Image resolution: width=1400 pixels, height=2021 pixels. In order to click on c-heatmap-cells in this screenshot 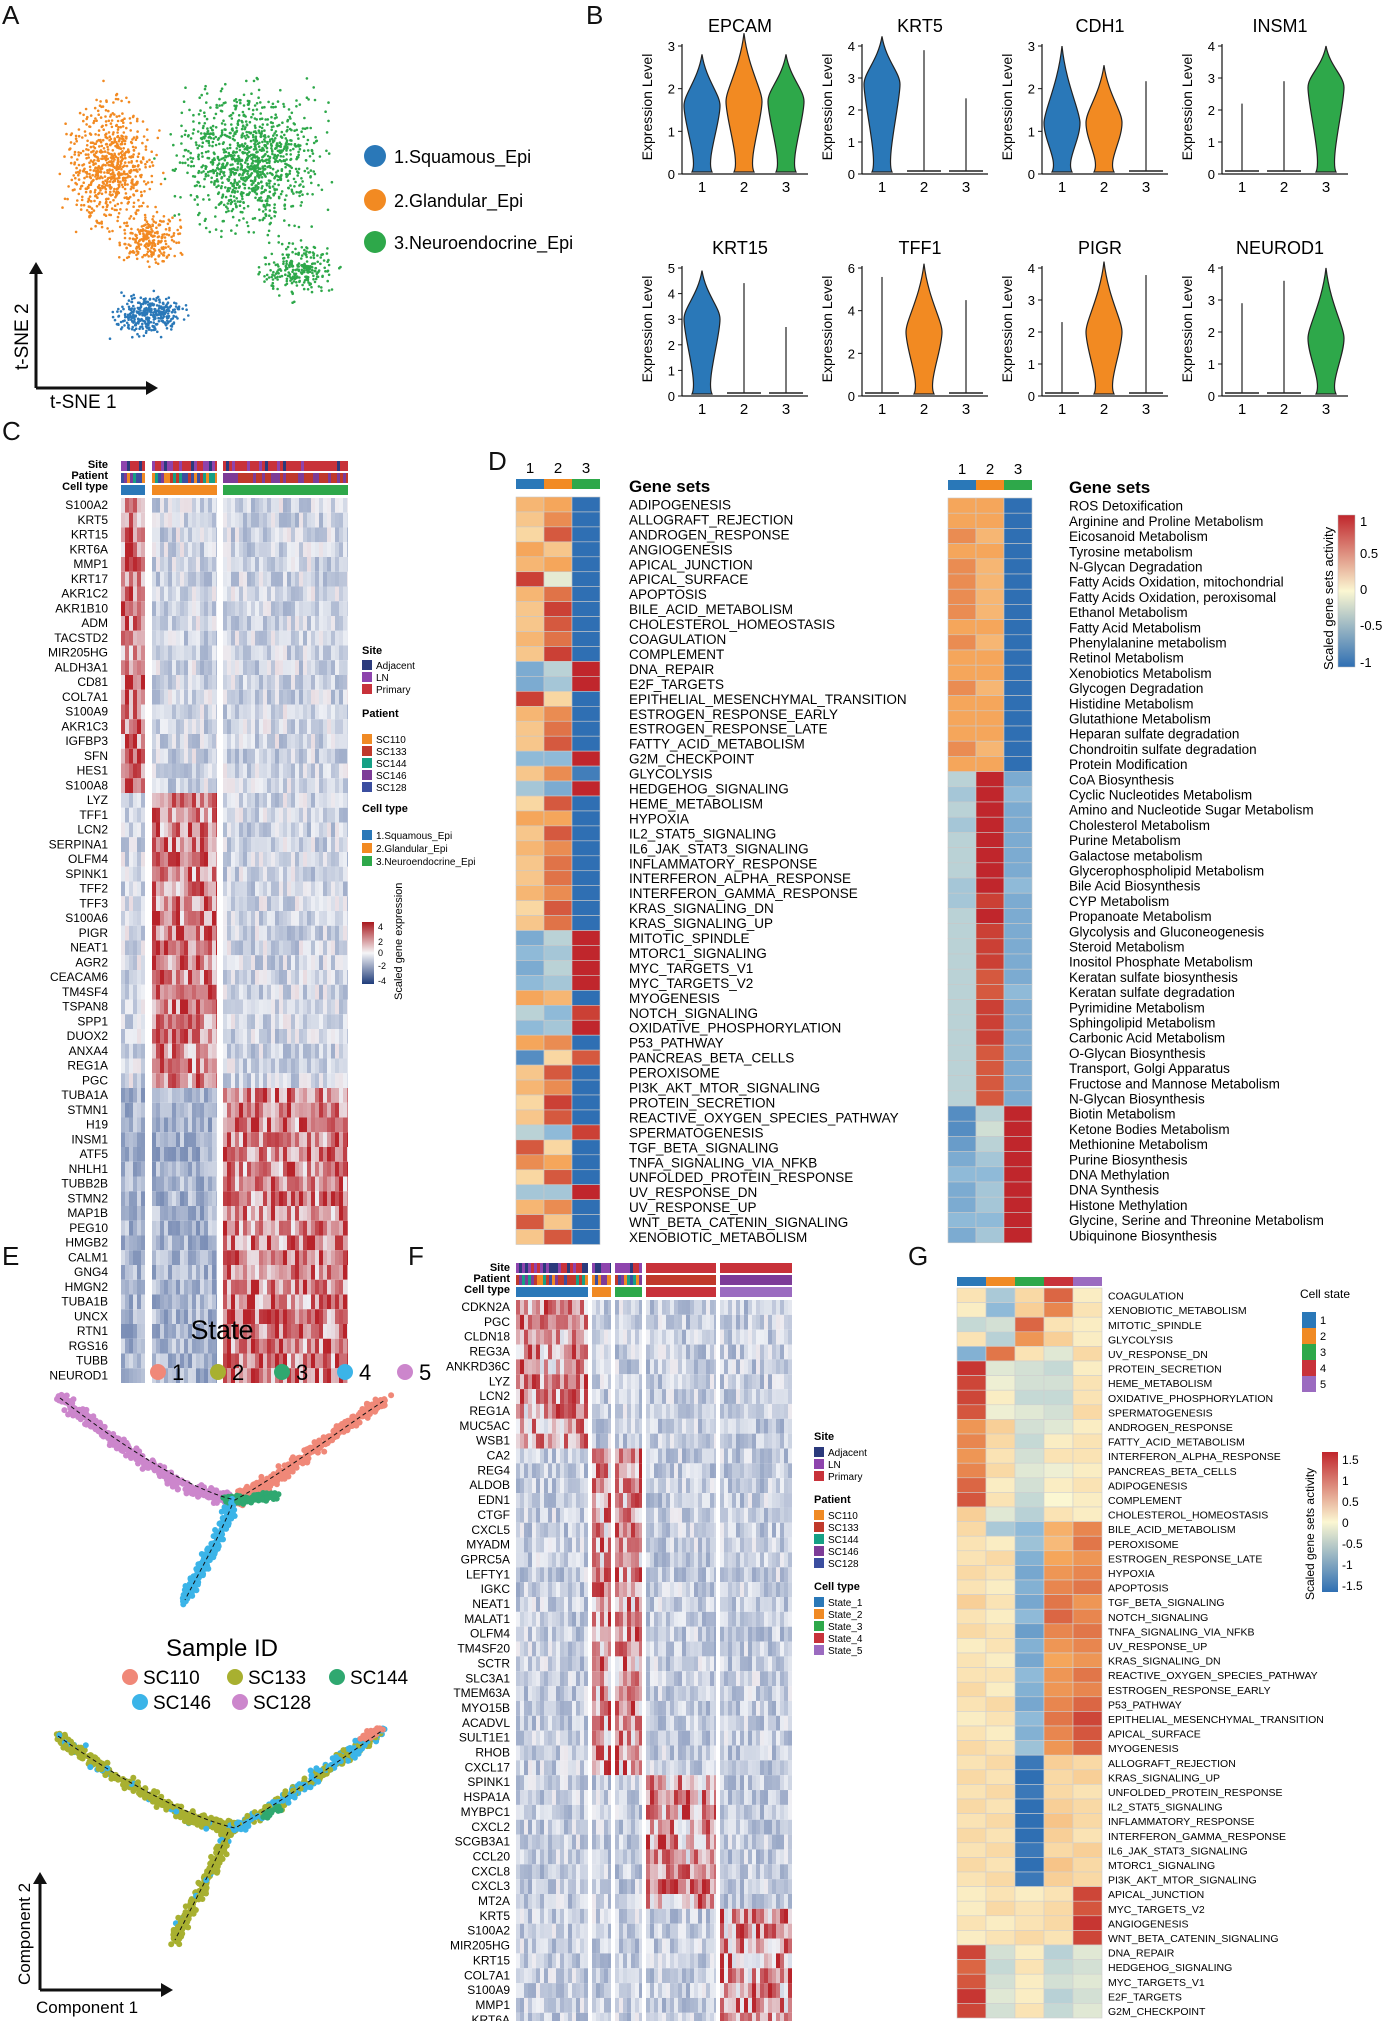, I will do `click(234, 940)`.